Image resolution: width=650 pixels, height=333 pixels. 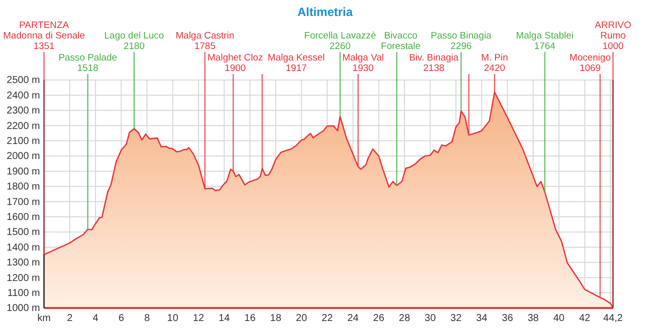 I want to click on x-tick-label: 38, so click(x=534, y=318).